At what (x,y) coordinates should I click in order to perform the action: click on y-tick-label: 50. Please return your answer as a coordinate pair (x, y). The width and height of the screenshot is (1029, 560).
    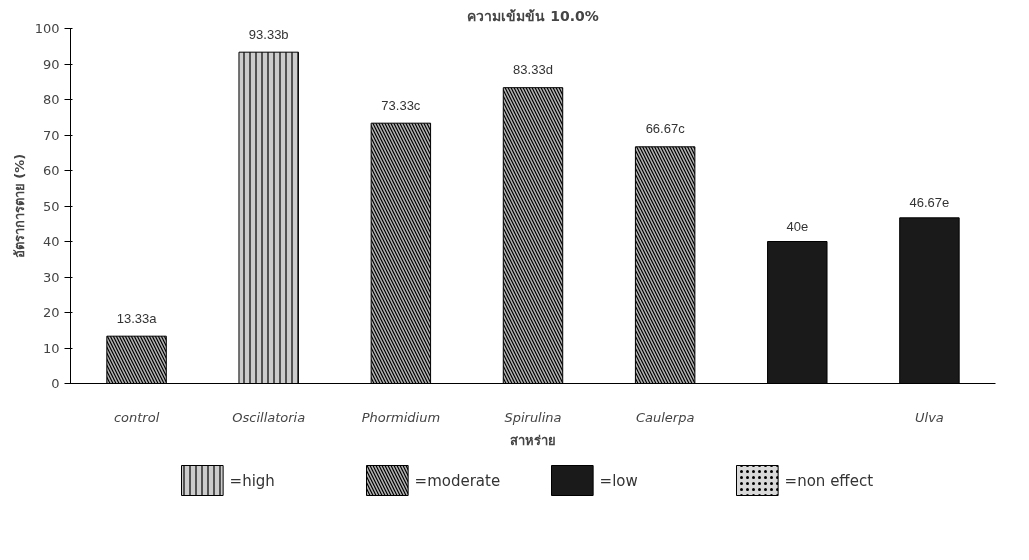
    Looking at the image, I should click on (51, 206).